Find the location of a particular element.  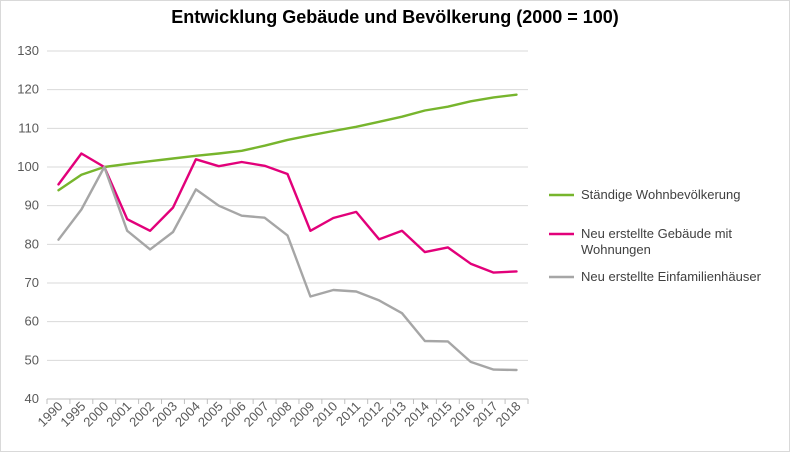

x-tick-label: 2010 is located at coordinates (324, 414).